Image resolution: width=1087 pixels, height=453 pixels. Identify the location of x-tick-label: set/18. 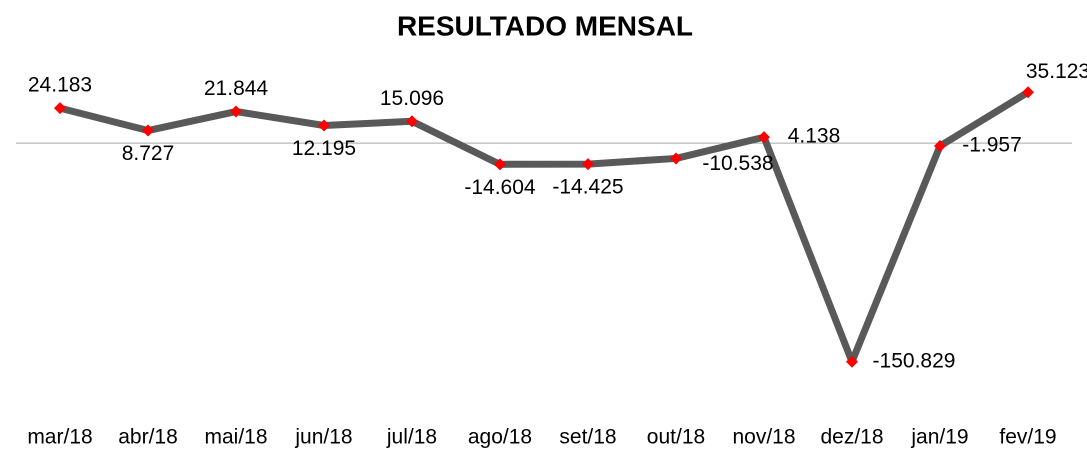
(587, 437).